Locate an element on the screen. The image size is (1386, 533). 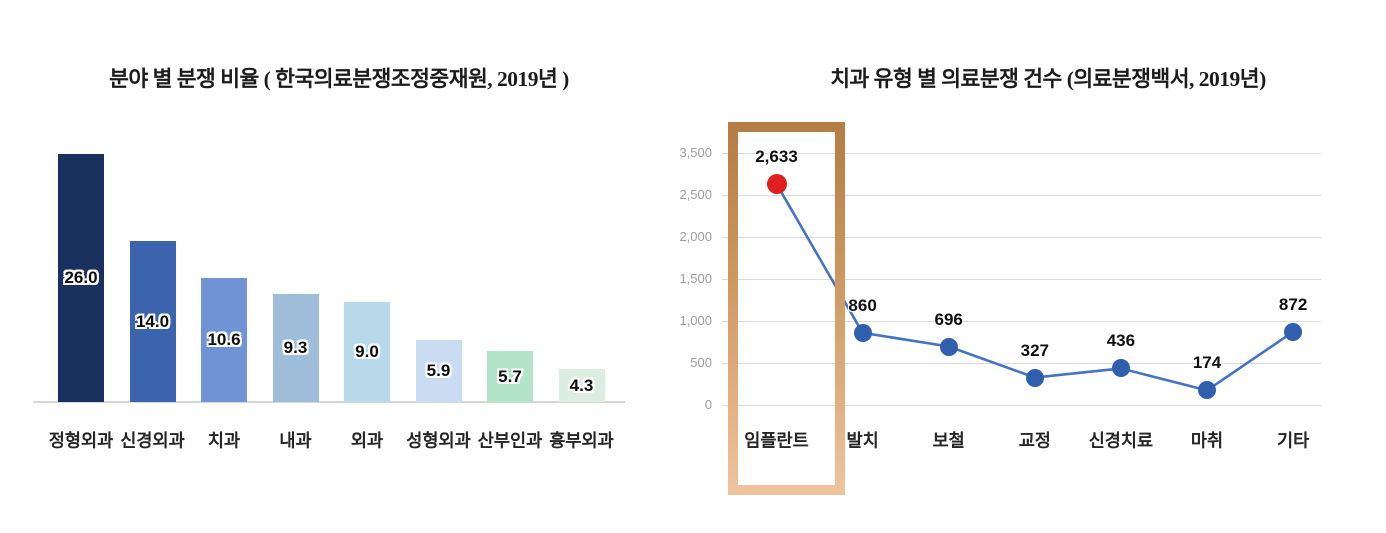
point-value-label: 696 is located at coordinates (948, 319).